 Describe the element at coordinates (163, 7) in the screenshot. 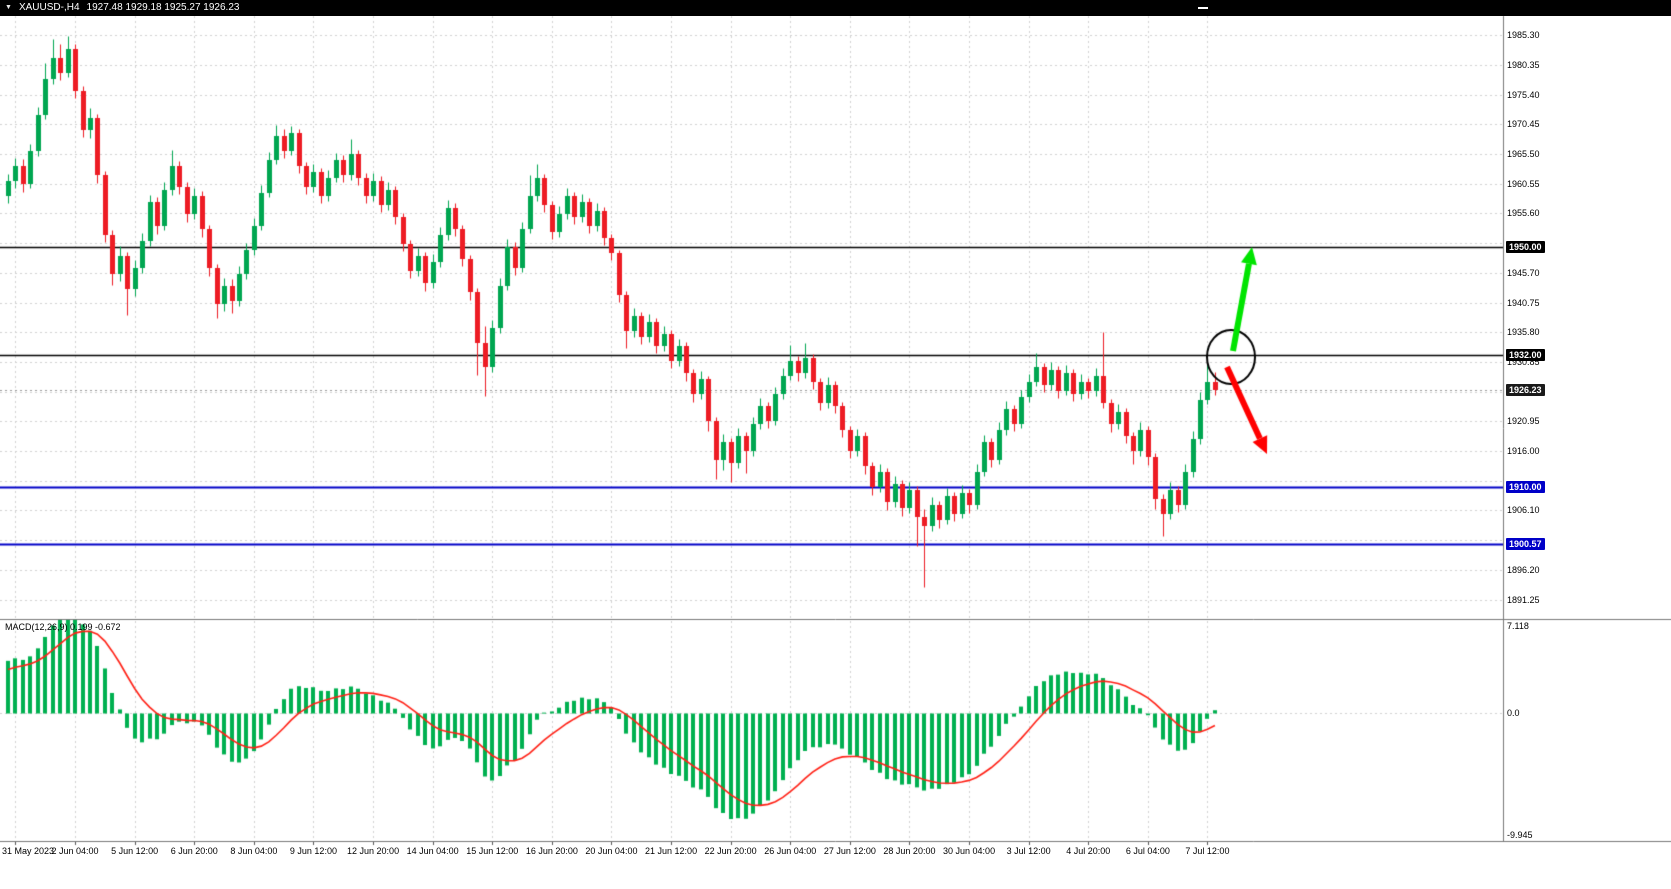

I see `chart-ohlc-values: 1927.48 1929.18 1925.27 1926.23` at that location.